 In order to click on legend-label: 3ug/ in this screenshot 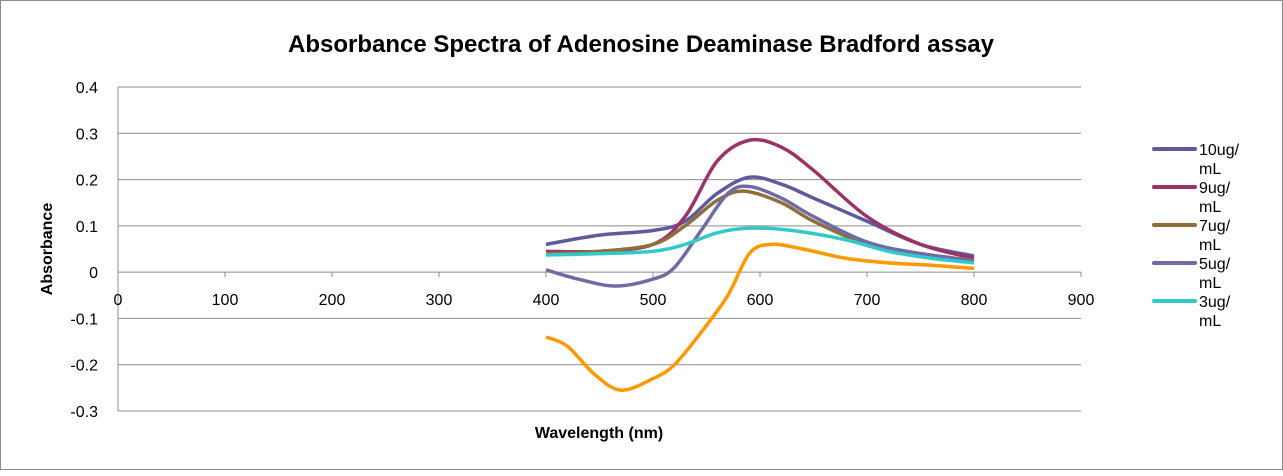, I will do `click(1215, 302)`.